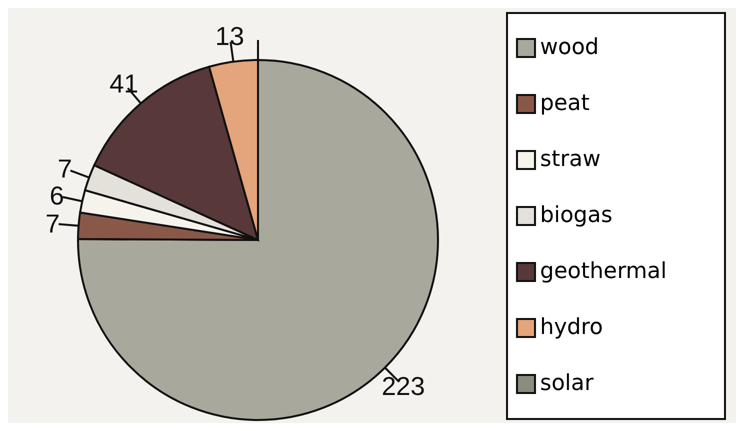 This screenshot has width=744, height=431. Describe the element at coordinates (570, 159) in the screenshot. I see `legend-label: straw` at that location.